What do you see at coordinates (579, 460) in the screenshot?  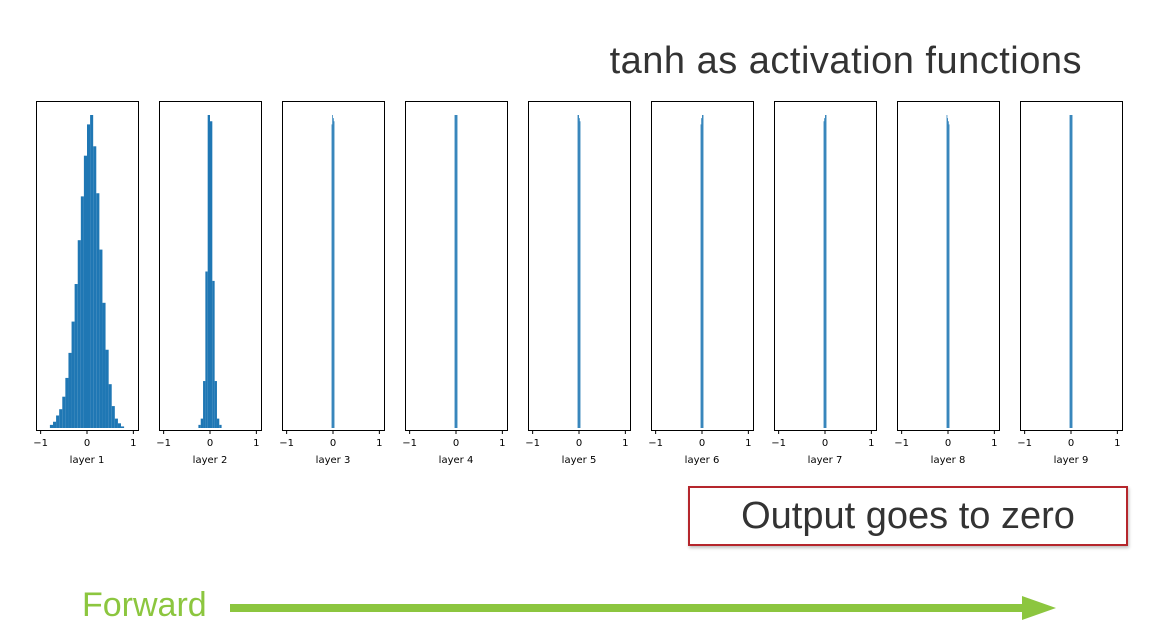 I see `x-axis-label: layer 5` at bounding box center [579, 460].